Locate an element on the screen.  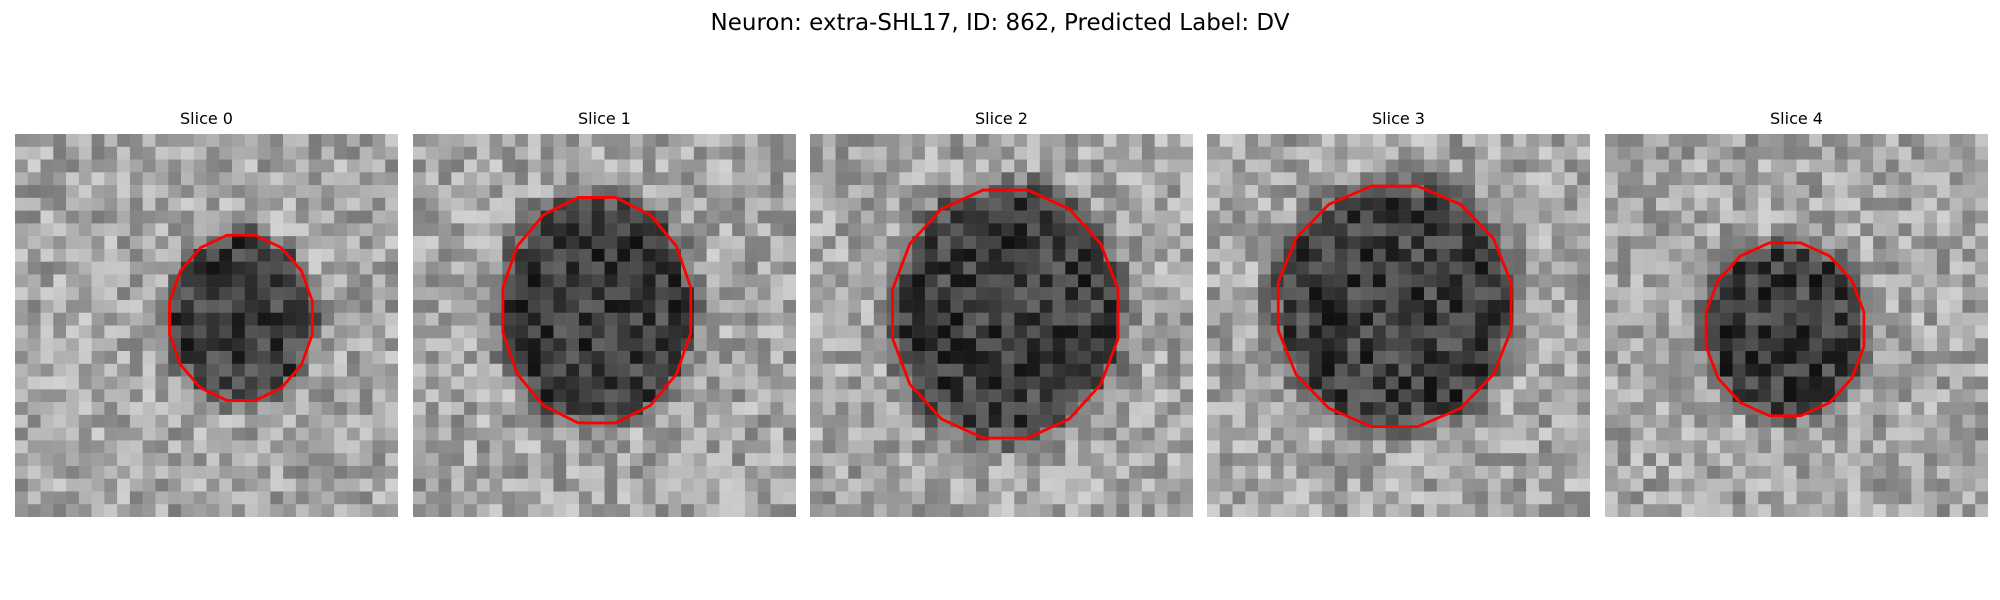
slice-title-3: Slice 3 is located at coordinates (1398, 118).